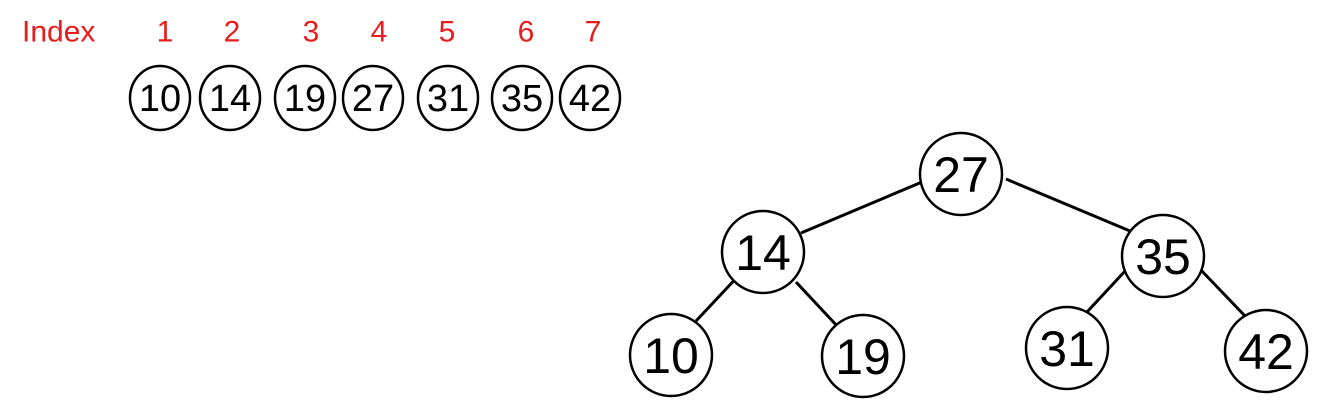 The width and height of the screenshot is (1344, 420). I want to click on array-cell: 42, so click(590, 98).